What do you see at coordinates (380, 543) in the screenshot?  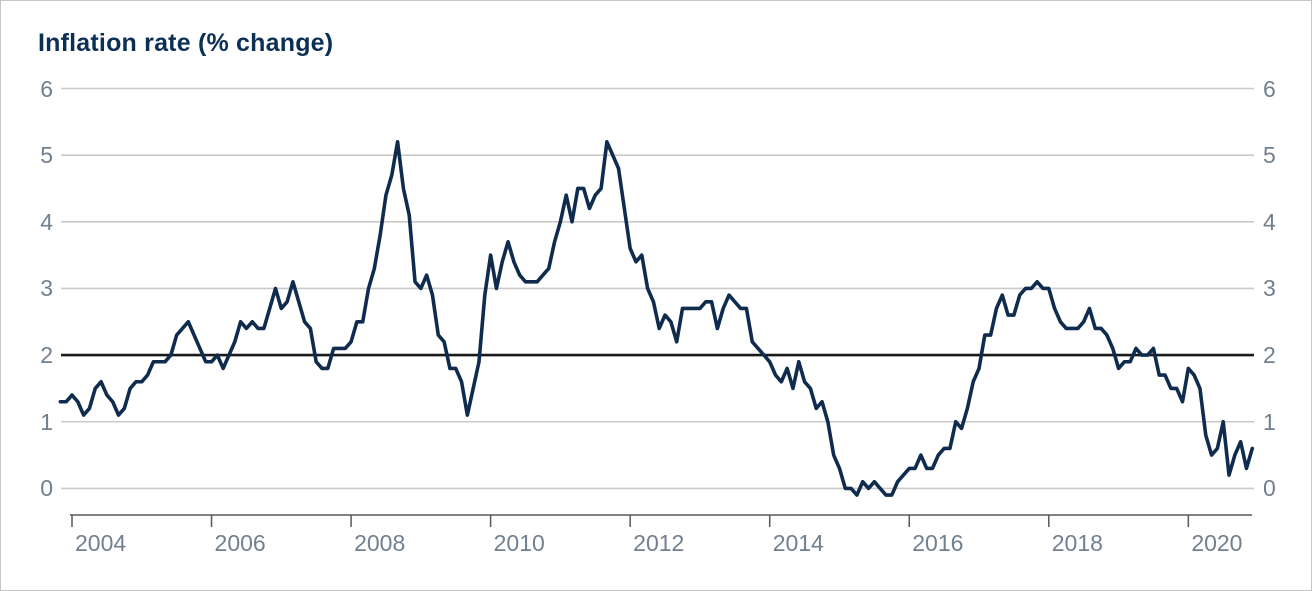 I see `x-axis-label-2008: 2008` at bounding box center [380, 543].